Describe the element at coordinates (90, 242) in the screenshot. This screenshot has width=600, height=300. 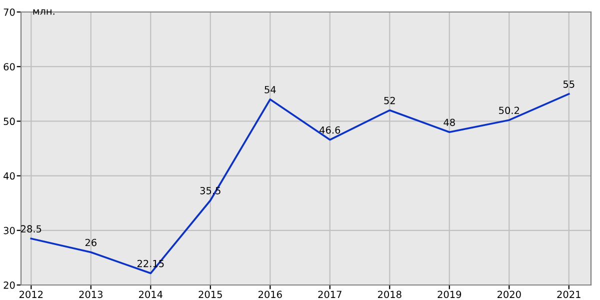
I see `data-label: 26` at that location.